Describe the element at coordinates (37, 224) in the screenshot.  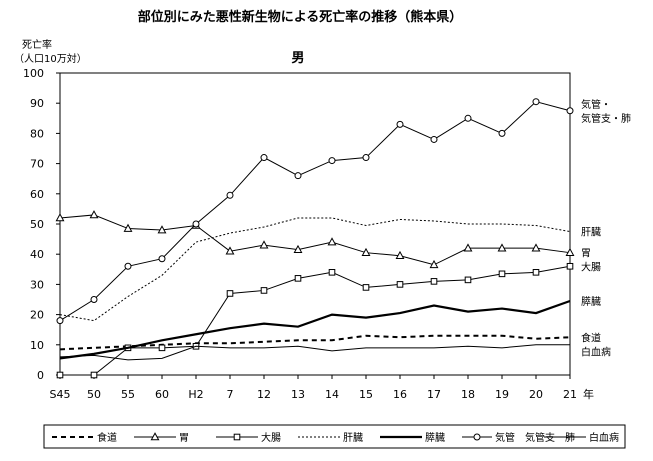
I see `y-tick-label: 50` at that location.